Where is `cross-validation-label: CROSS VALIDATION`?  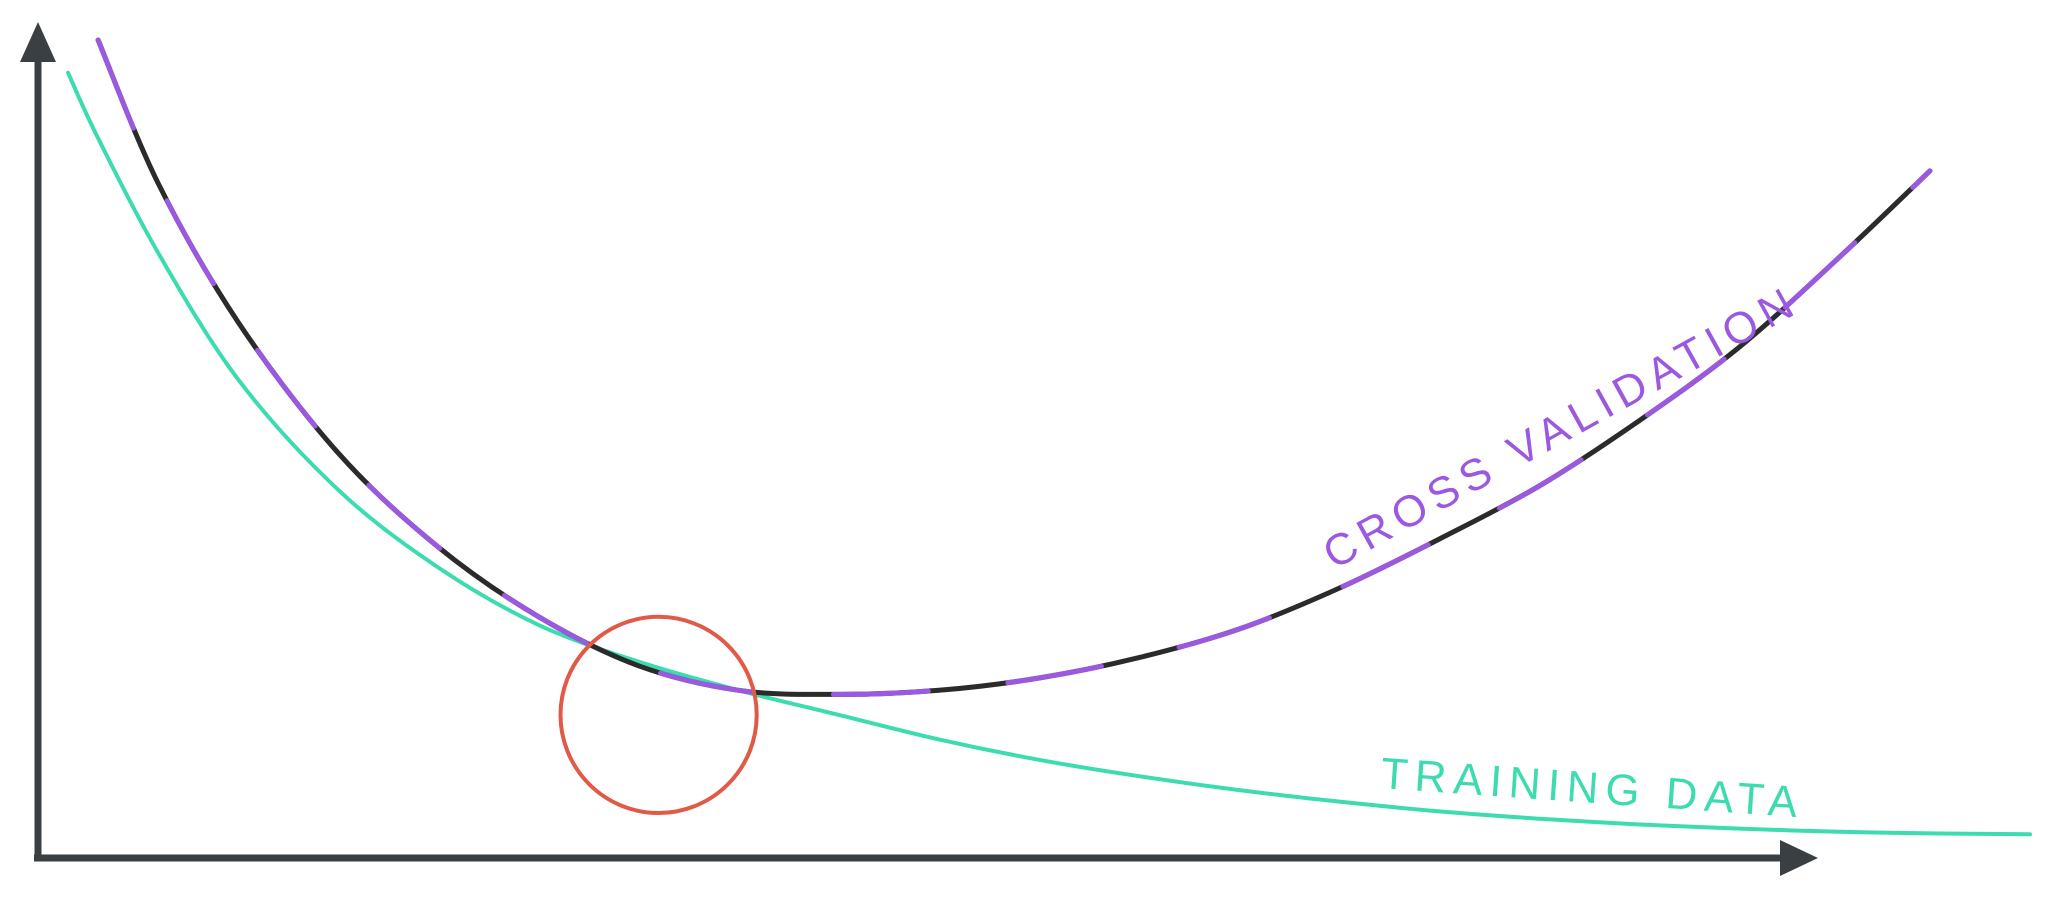
cross-validation-label: CROSS VALIDATION is located at coordinates (1561, 427).